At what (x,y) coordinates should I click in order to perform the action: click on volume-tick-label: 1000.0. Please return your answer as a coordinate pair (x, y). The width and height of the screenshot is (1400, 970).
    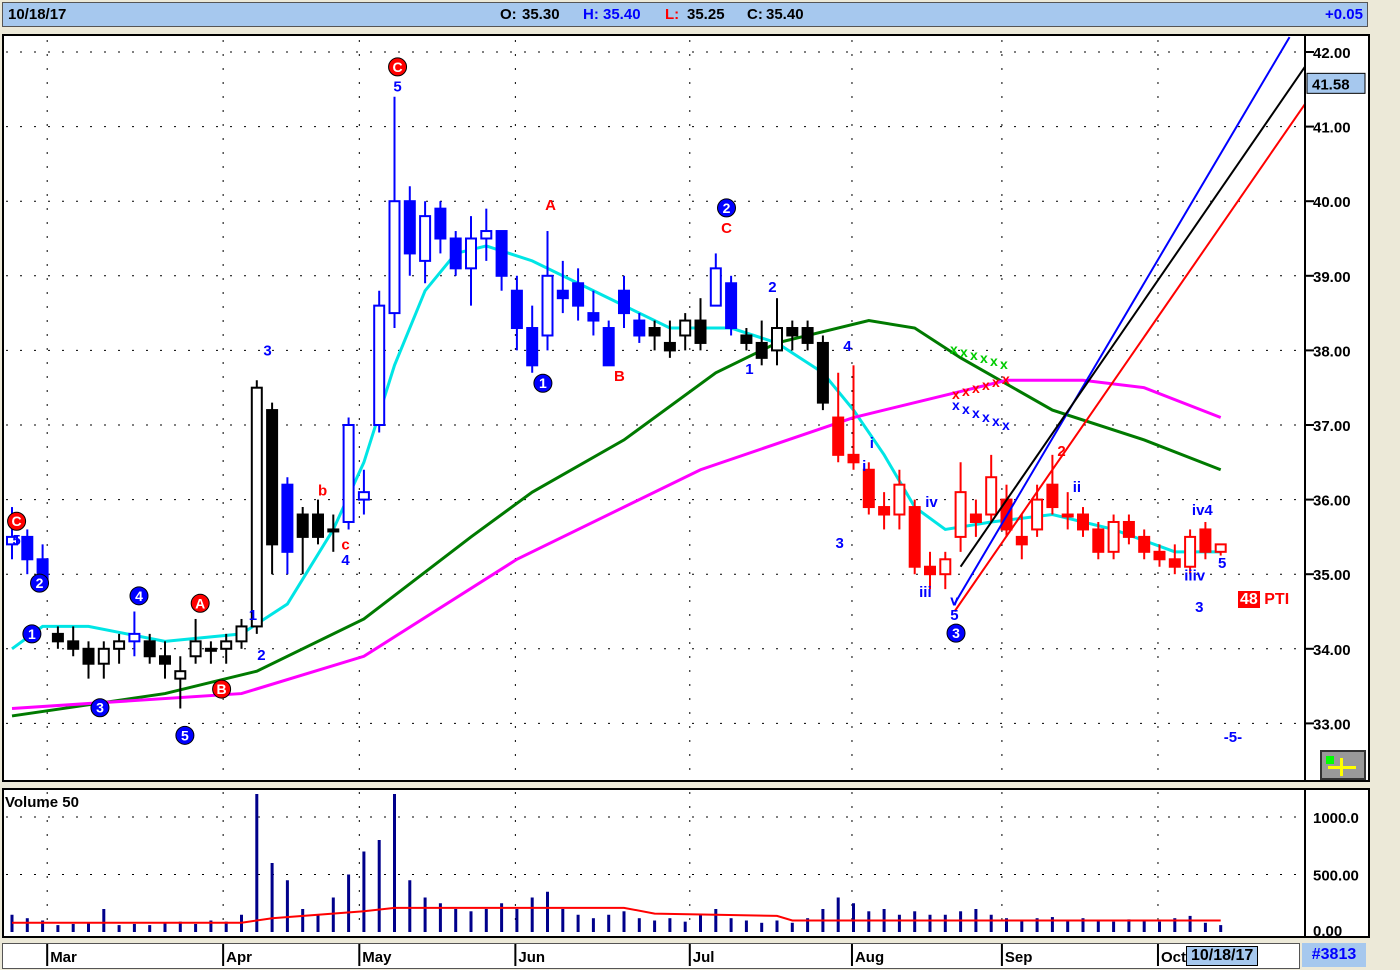
    Looking at the image, I should click on (1336, 818).